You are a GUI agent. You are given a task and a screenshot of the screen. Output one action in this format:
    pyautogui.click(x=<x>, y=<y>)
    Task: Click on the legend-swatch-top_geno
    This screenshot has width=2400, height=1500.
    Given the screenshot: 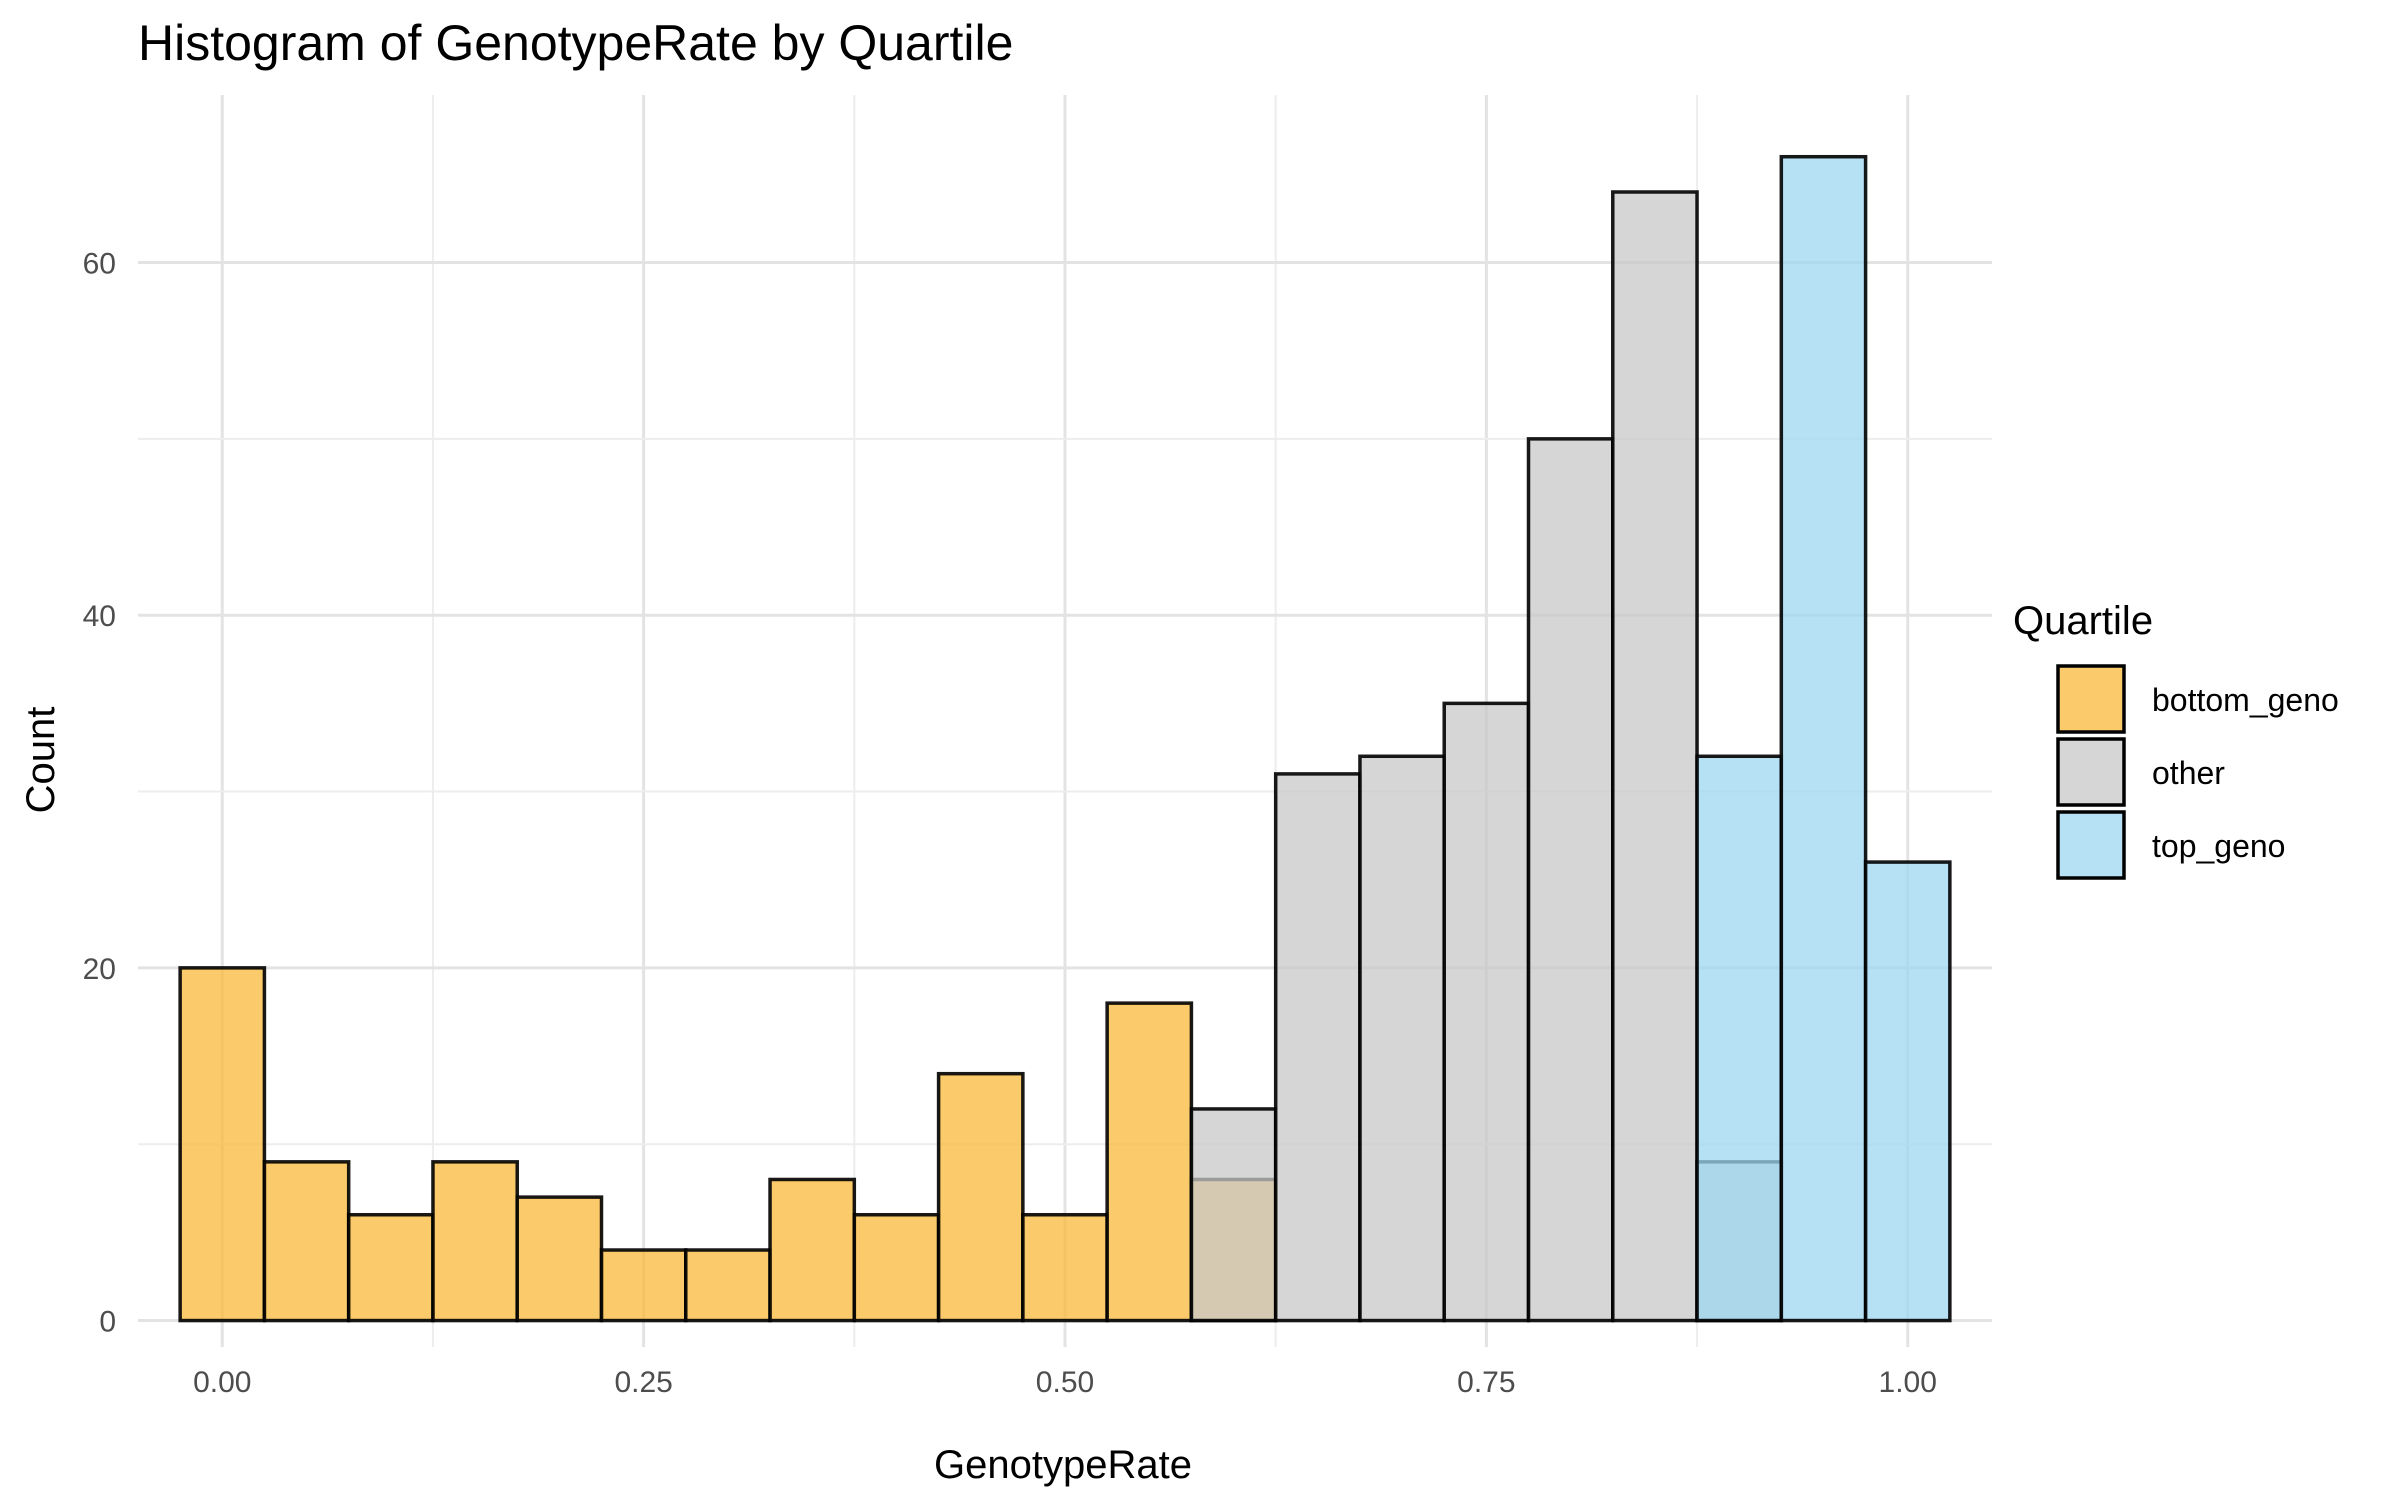 What is the action you would take?
    pyautogui.click(x=2091, y=845)
    